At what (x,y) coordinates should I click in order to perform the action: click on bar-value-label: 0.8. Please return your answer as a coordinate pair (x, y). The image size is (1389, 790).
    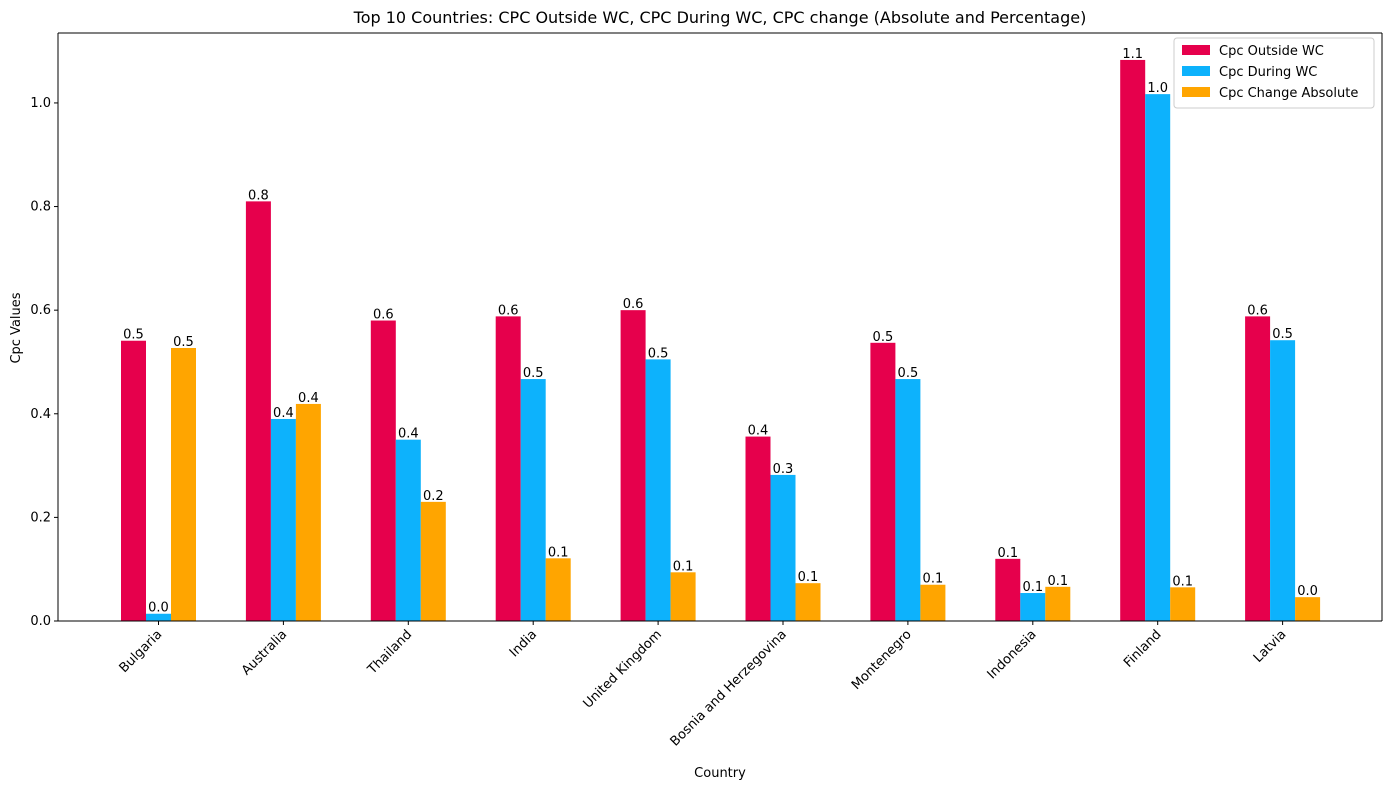
    Looking at the image, I should click on (258, 195).